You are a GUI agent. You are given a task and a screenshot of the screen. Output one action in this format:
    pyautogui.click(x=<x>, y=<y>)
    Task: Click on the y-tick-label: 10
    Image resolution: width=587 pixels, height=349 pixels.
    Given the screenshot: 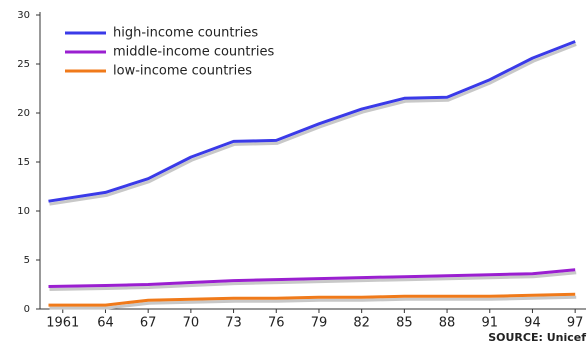 What is the action you would take?
    pyautogui.click(x=23, y=211)
    